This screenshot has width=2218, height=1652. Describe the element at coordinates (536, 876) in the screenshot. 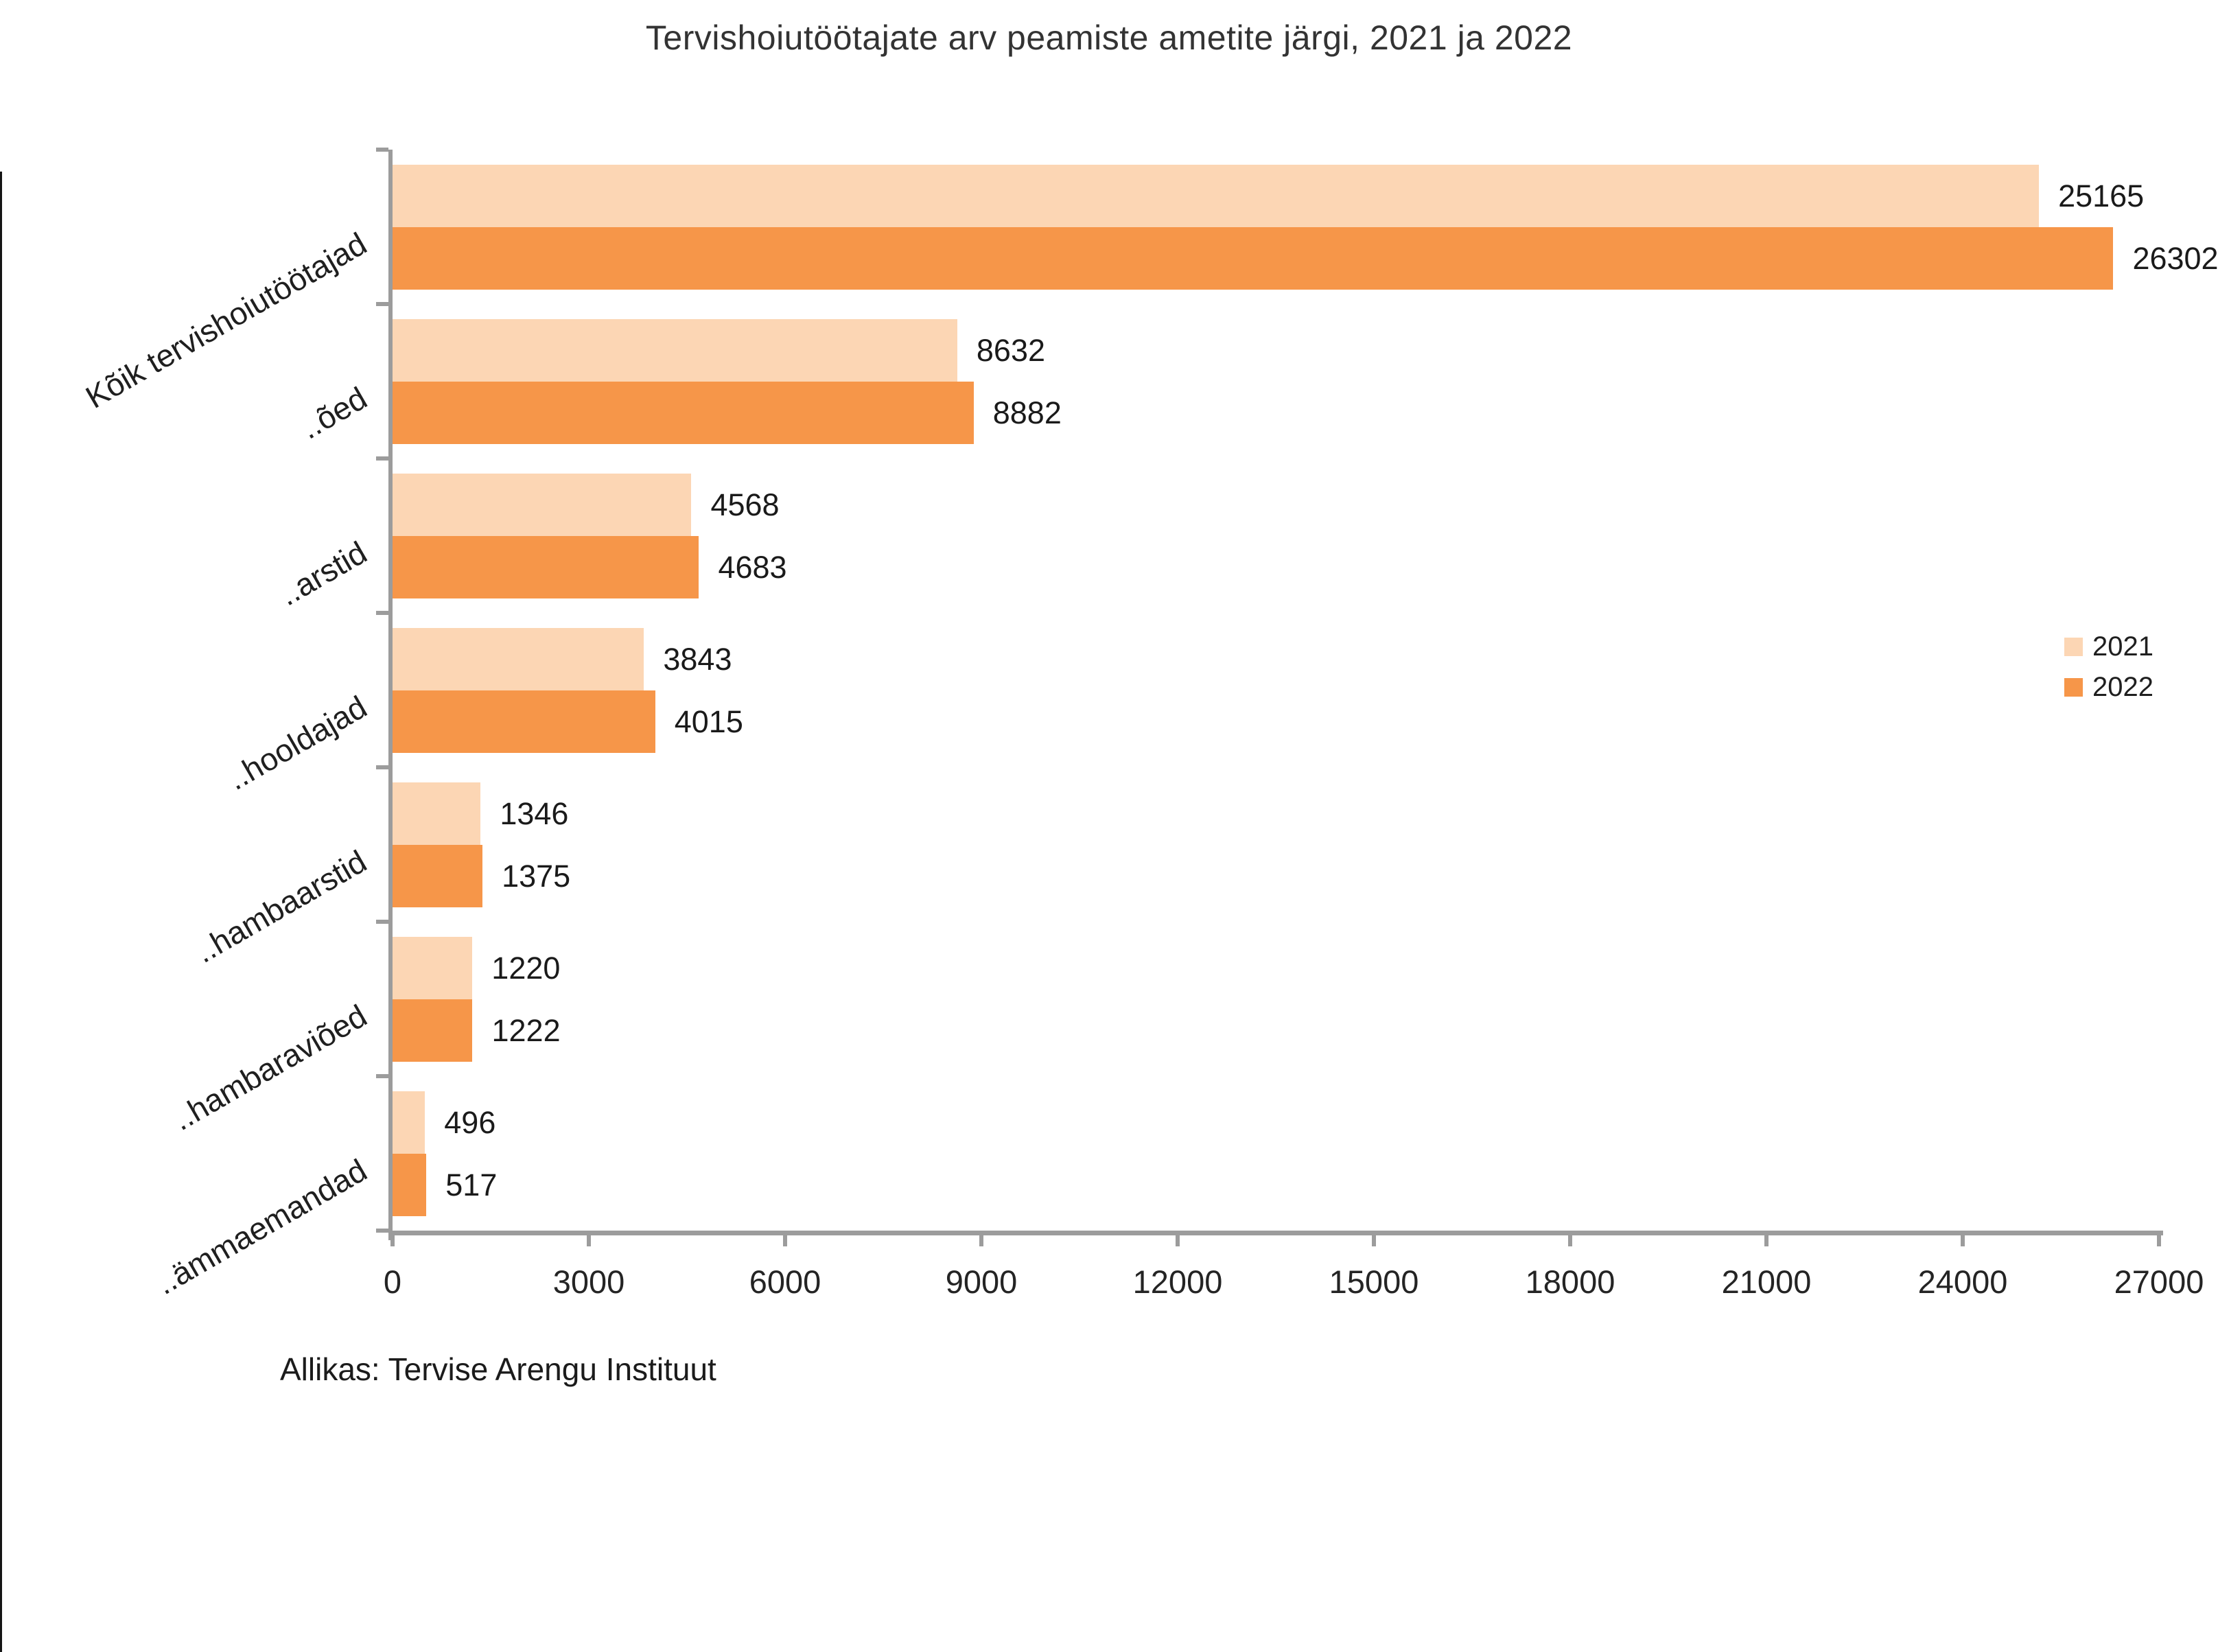

I see `value-label-2022: 1375` at that location.